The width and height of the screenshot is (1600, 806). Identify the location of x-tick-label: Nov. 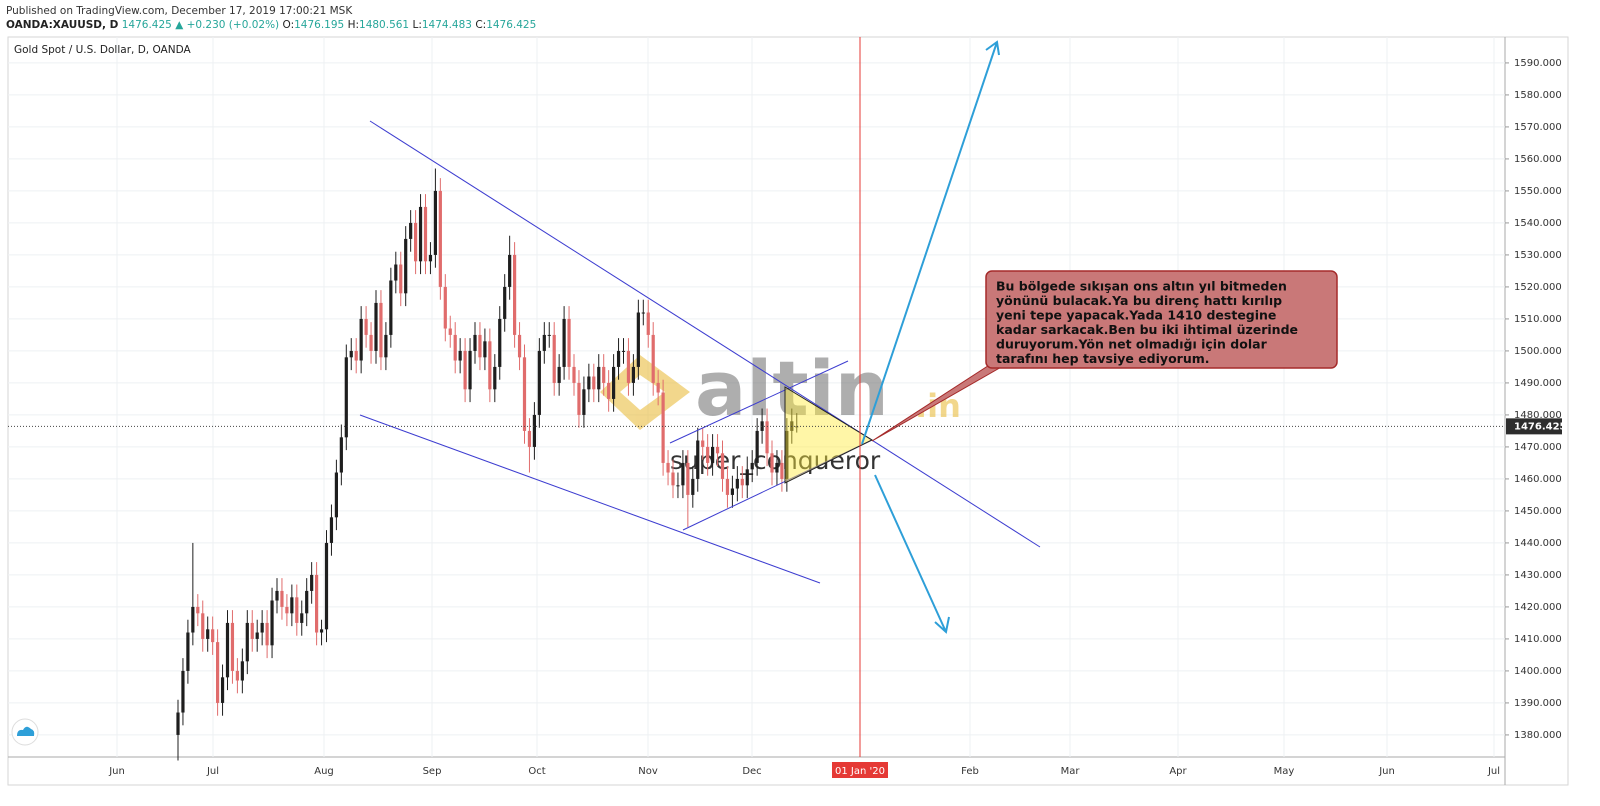
(648, 771).